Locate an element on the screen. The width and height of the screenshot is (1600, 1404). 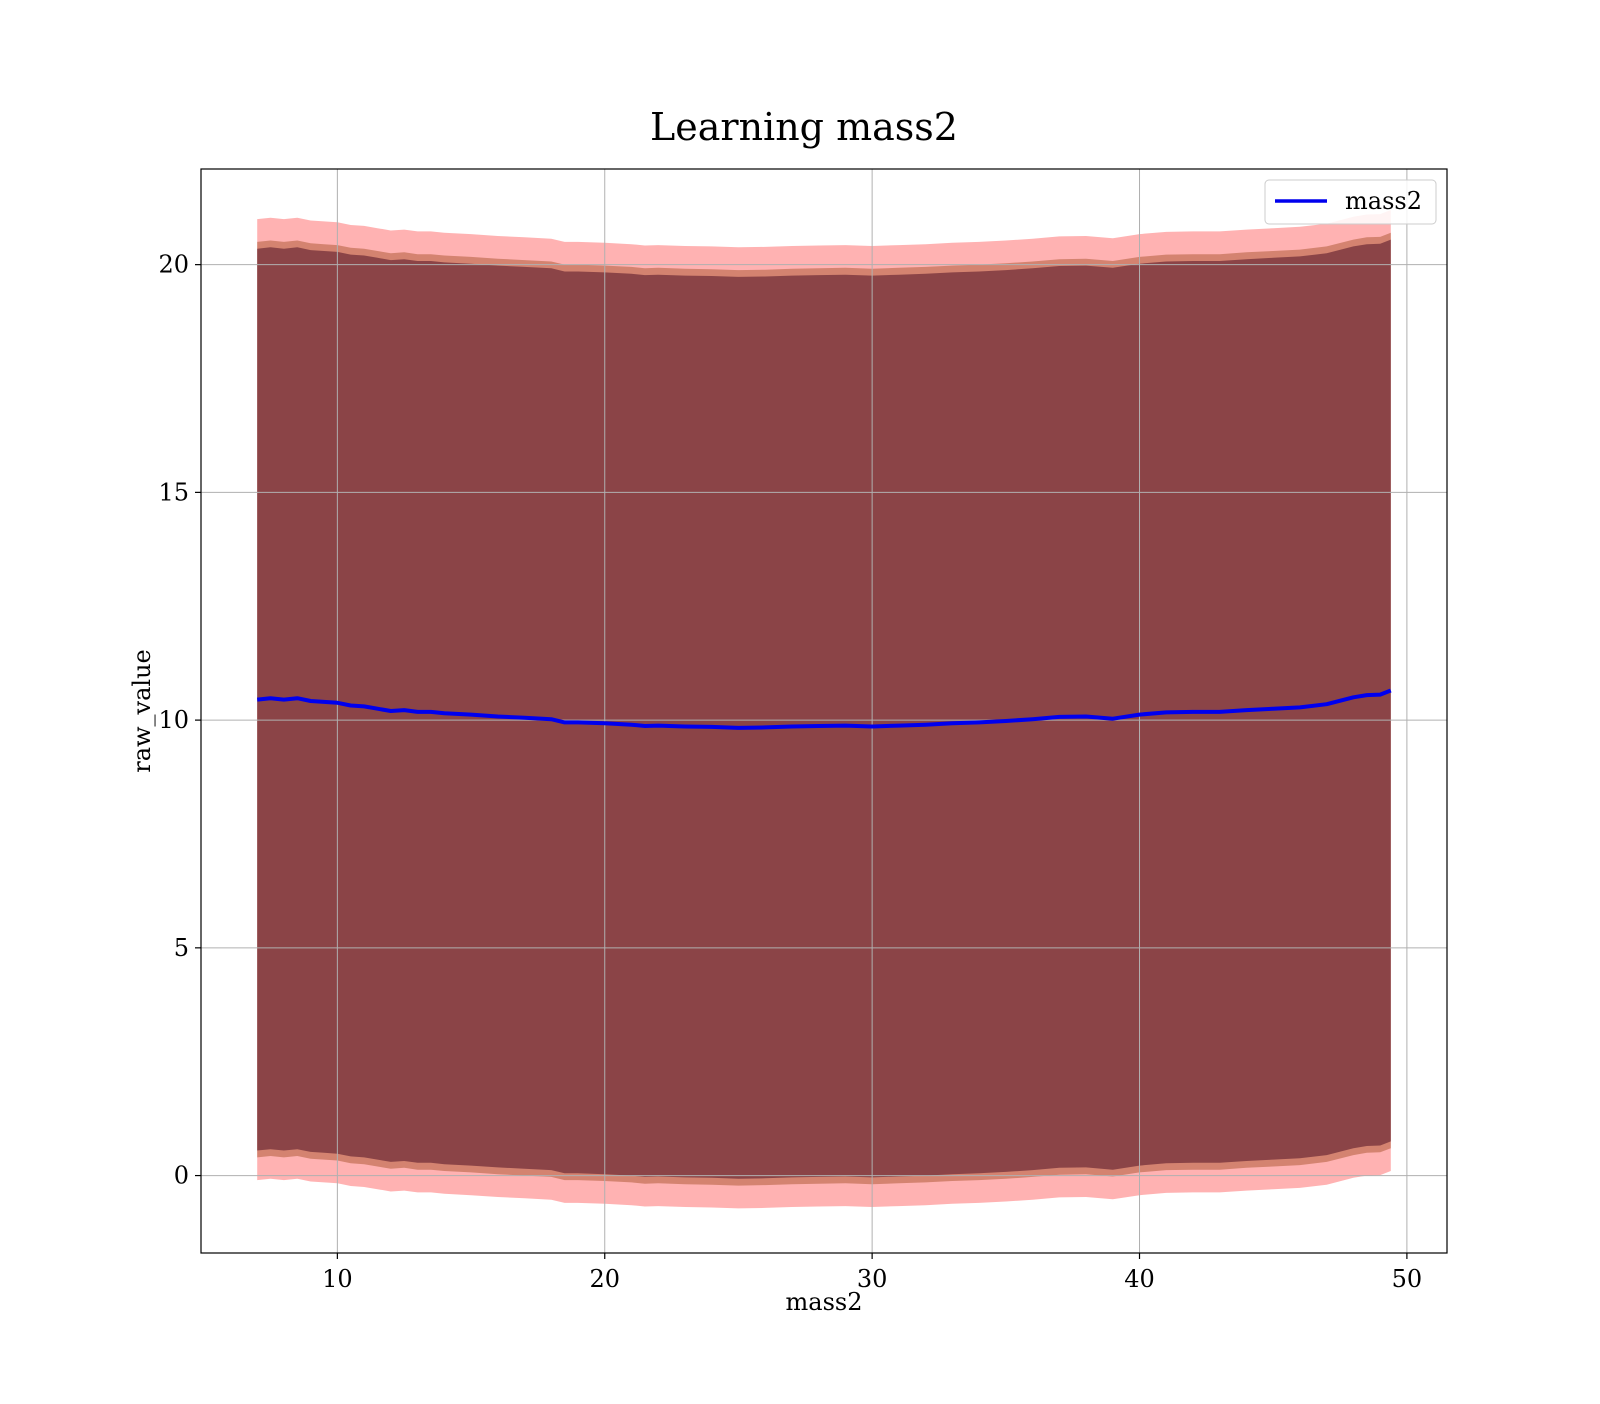
legend-box is located at coordinates (1350, 202).